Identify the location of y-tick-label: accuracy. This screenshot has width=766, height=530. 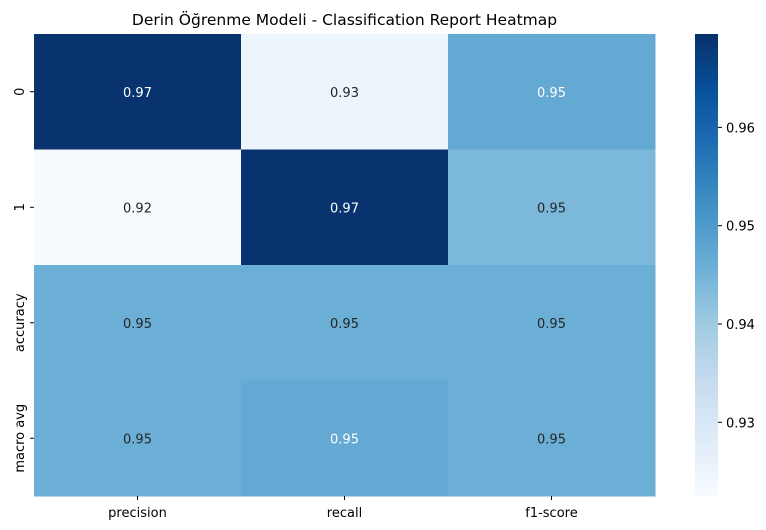
(20, 322).